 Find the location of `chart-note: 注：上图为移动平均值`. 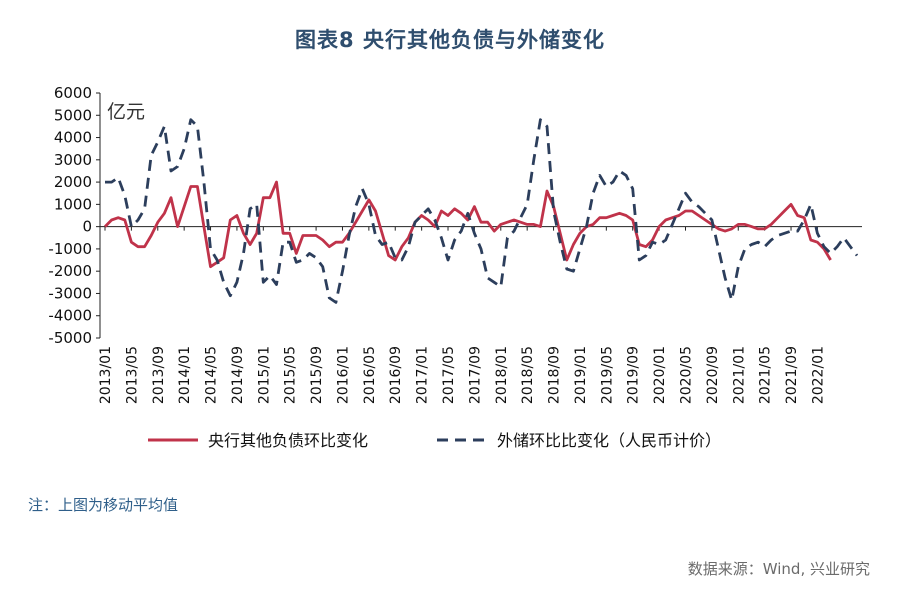

chart-note: 注：上图为移动平均值 is located at coordinates (103, 505).